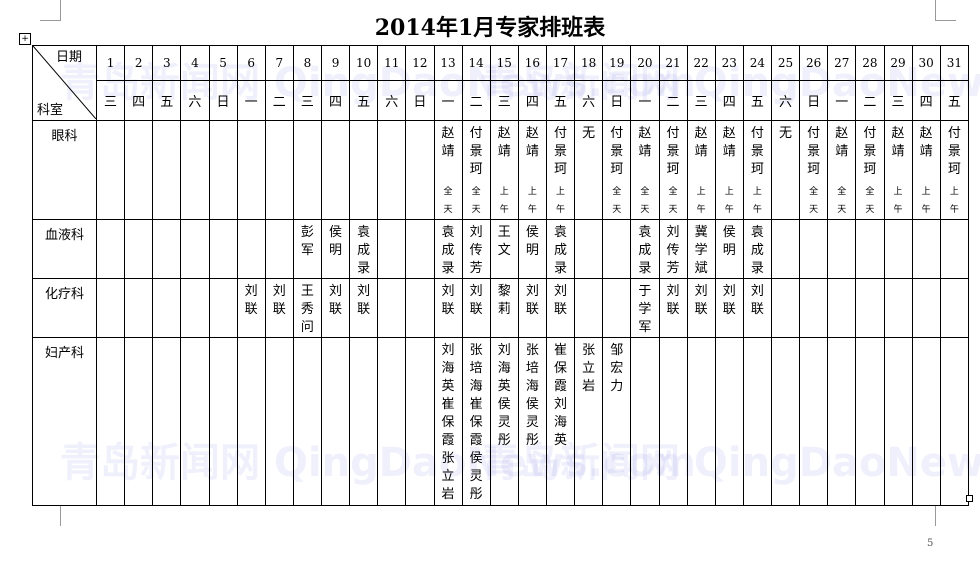 This screenshot has height=566, width=980. I want to click on day-number: 31, so click(954, 63).